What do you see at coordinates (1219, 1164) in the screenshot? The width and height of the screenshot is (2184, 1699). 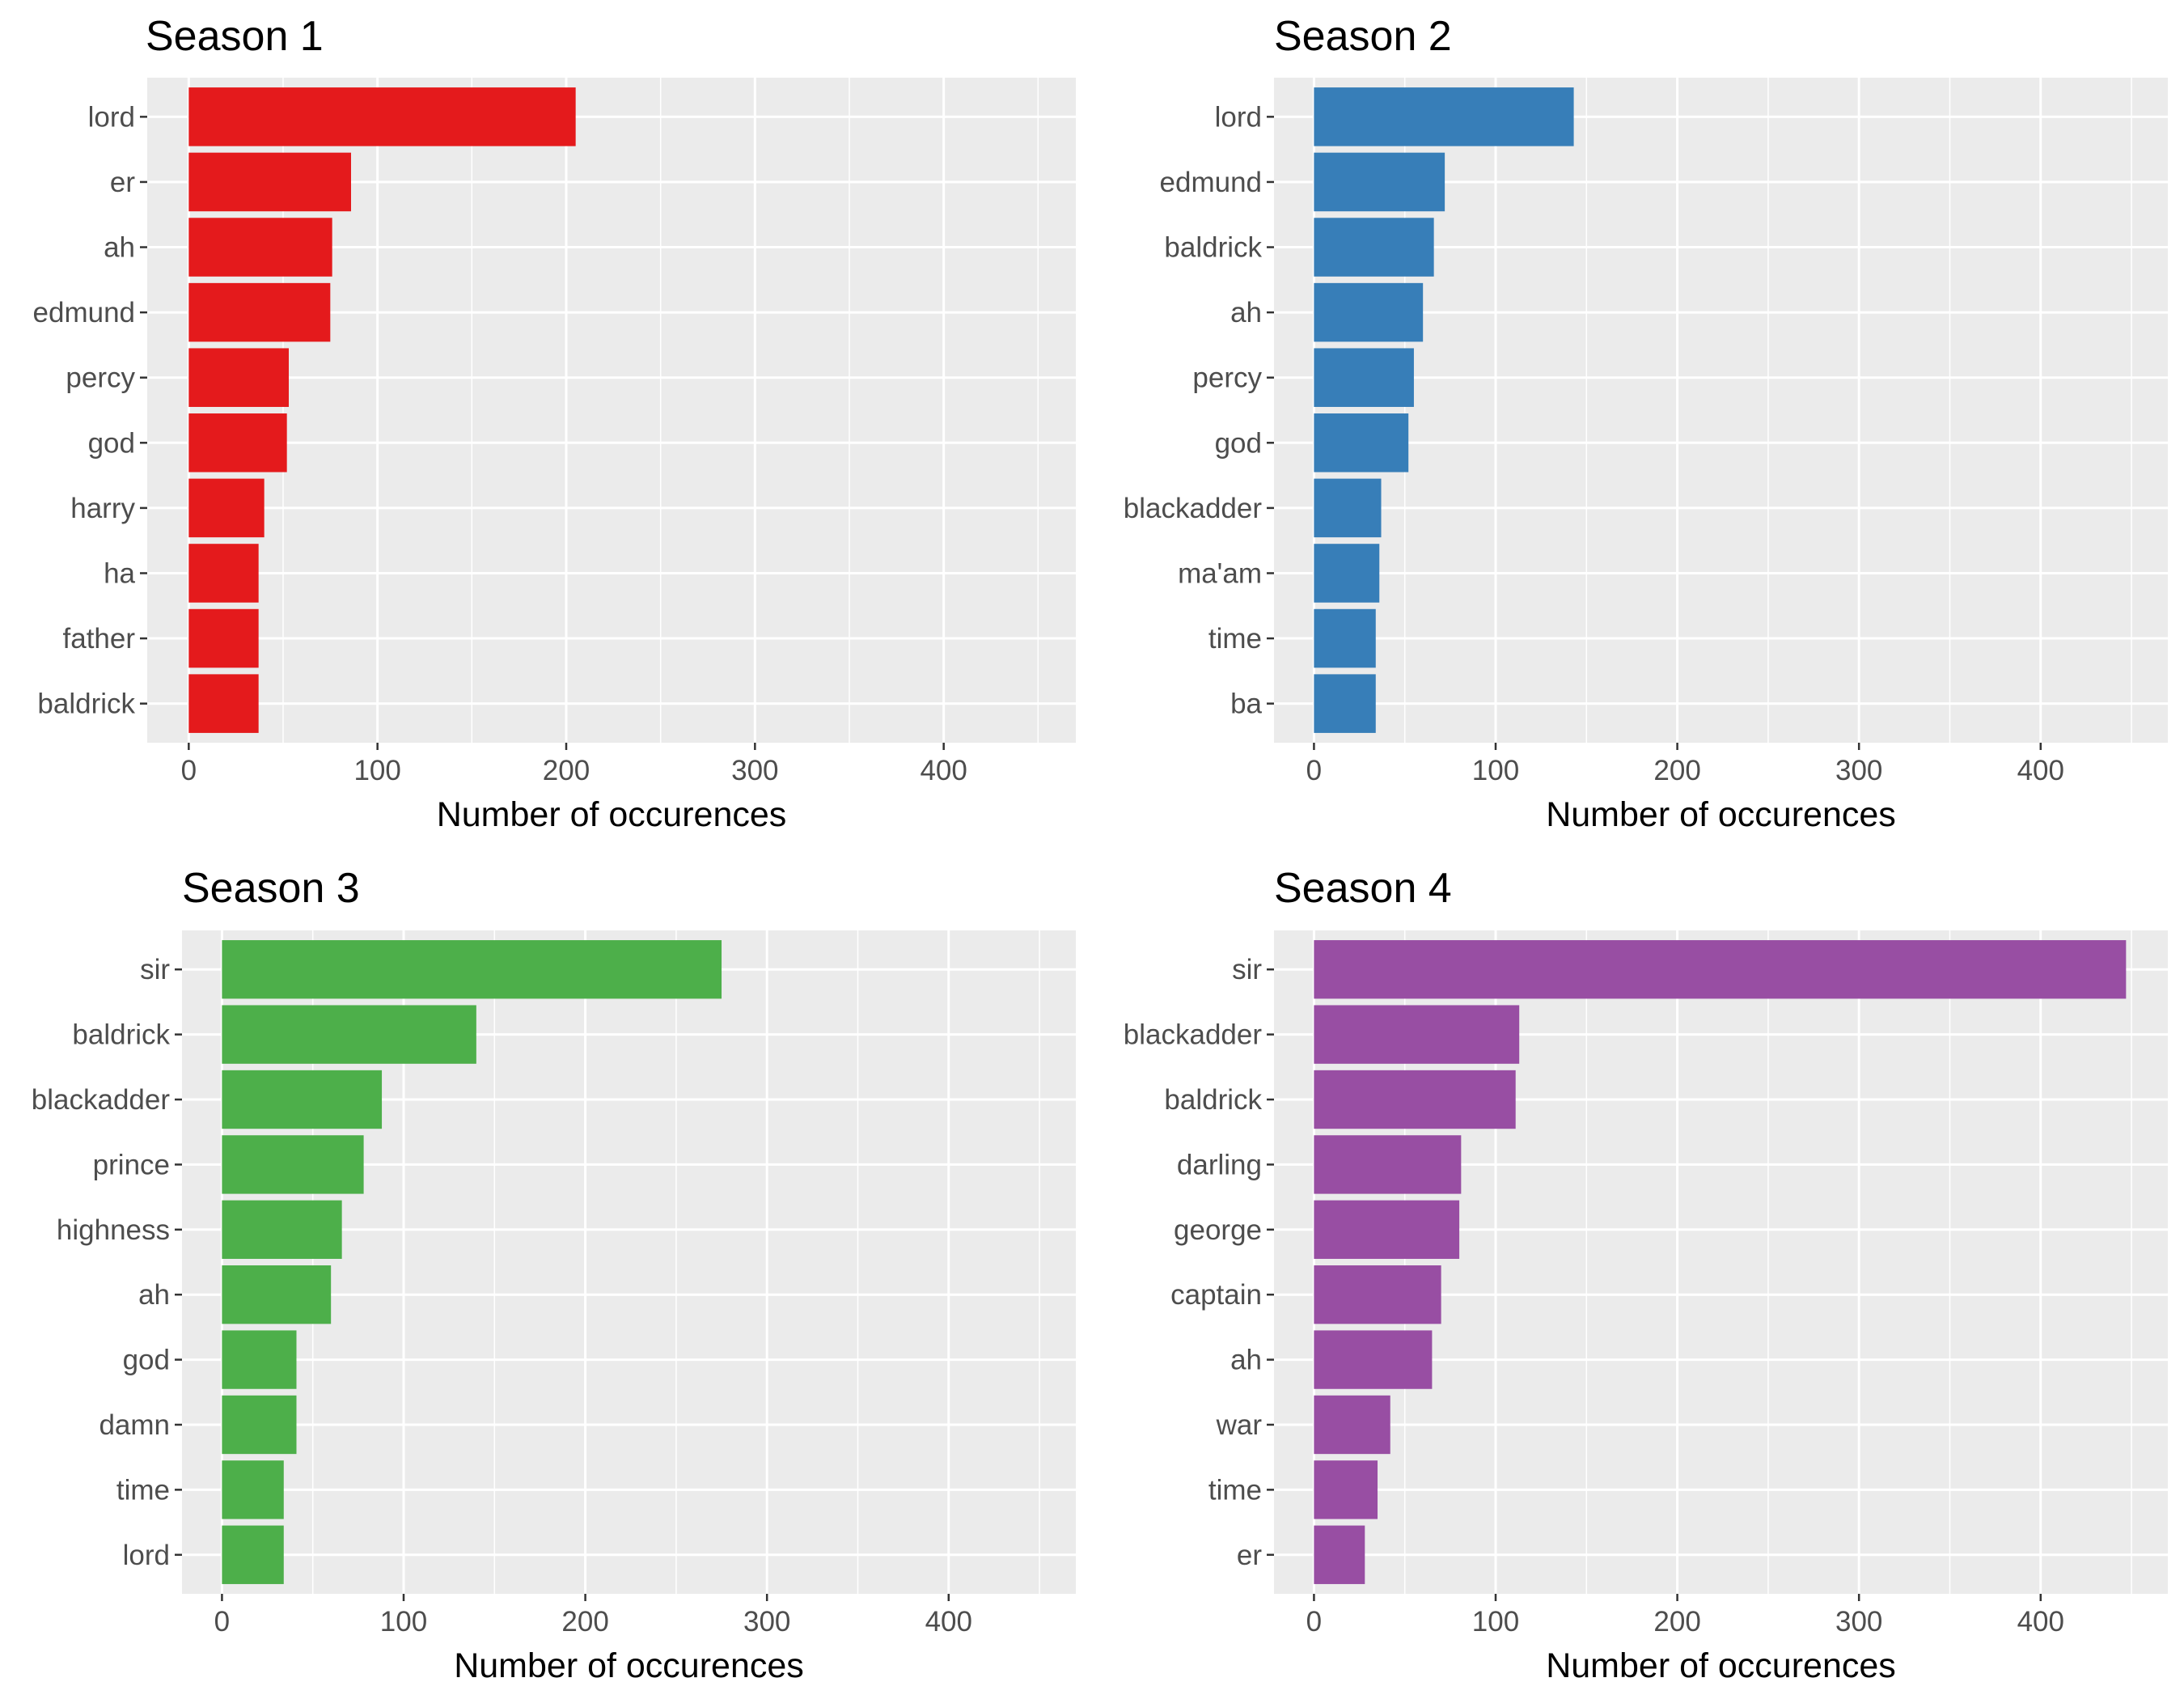 I see `category-label: darling` at bounding box center [1219, 1164].